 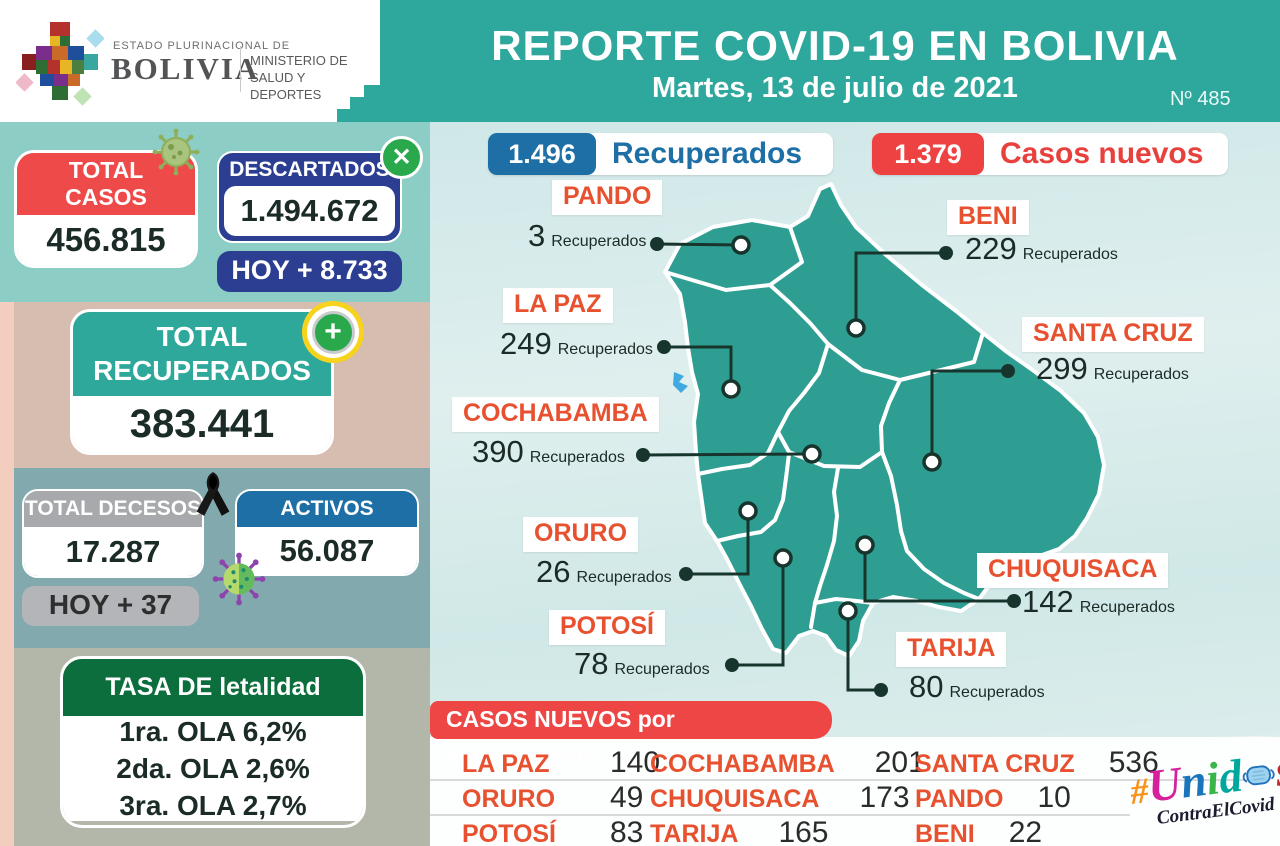 What do you see at coordinates (642, 663) in the screenshot?
I see `value-potosi: 78 Recuperados` at bounding box center [642, 663].